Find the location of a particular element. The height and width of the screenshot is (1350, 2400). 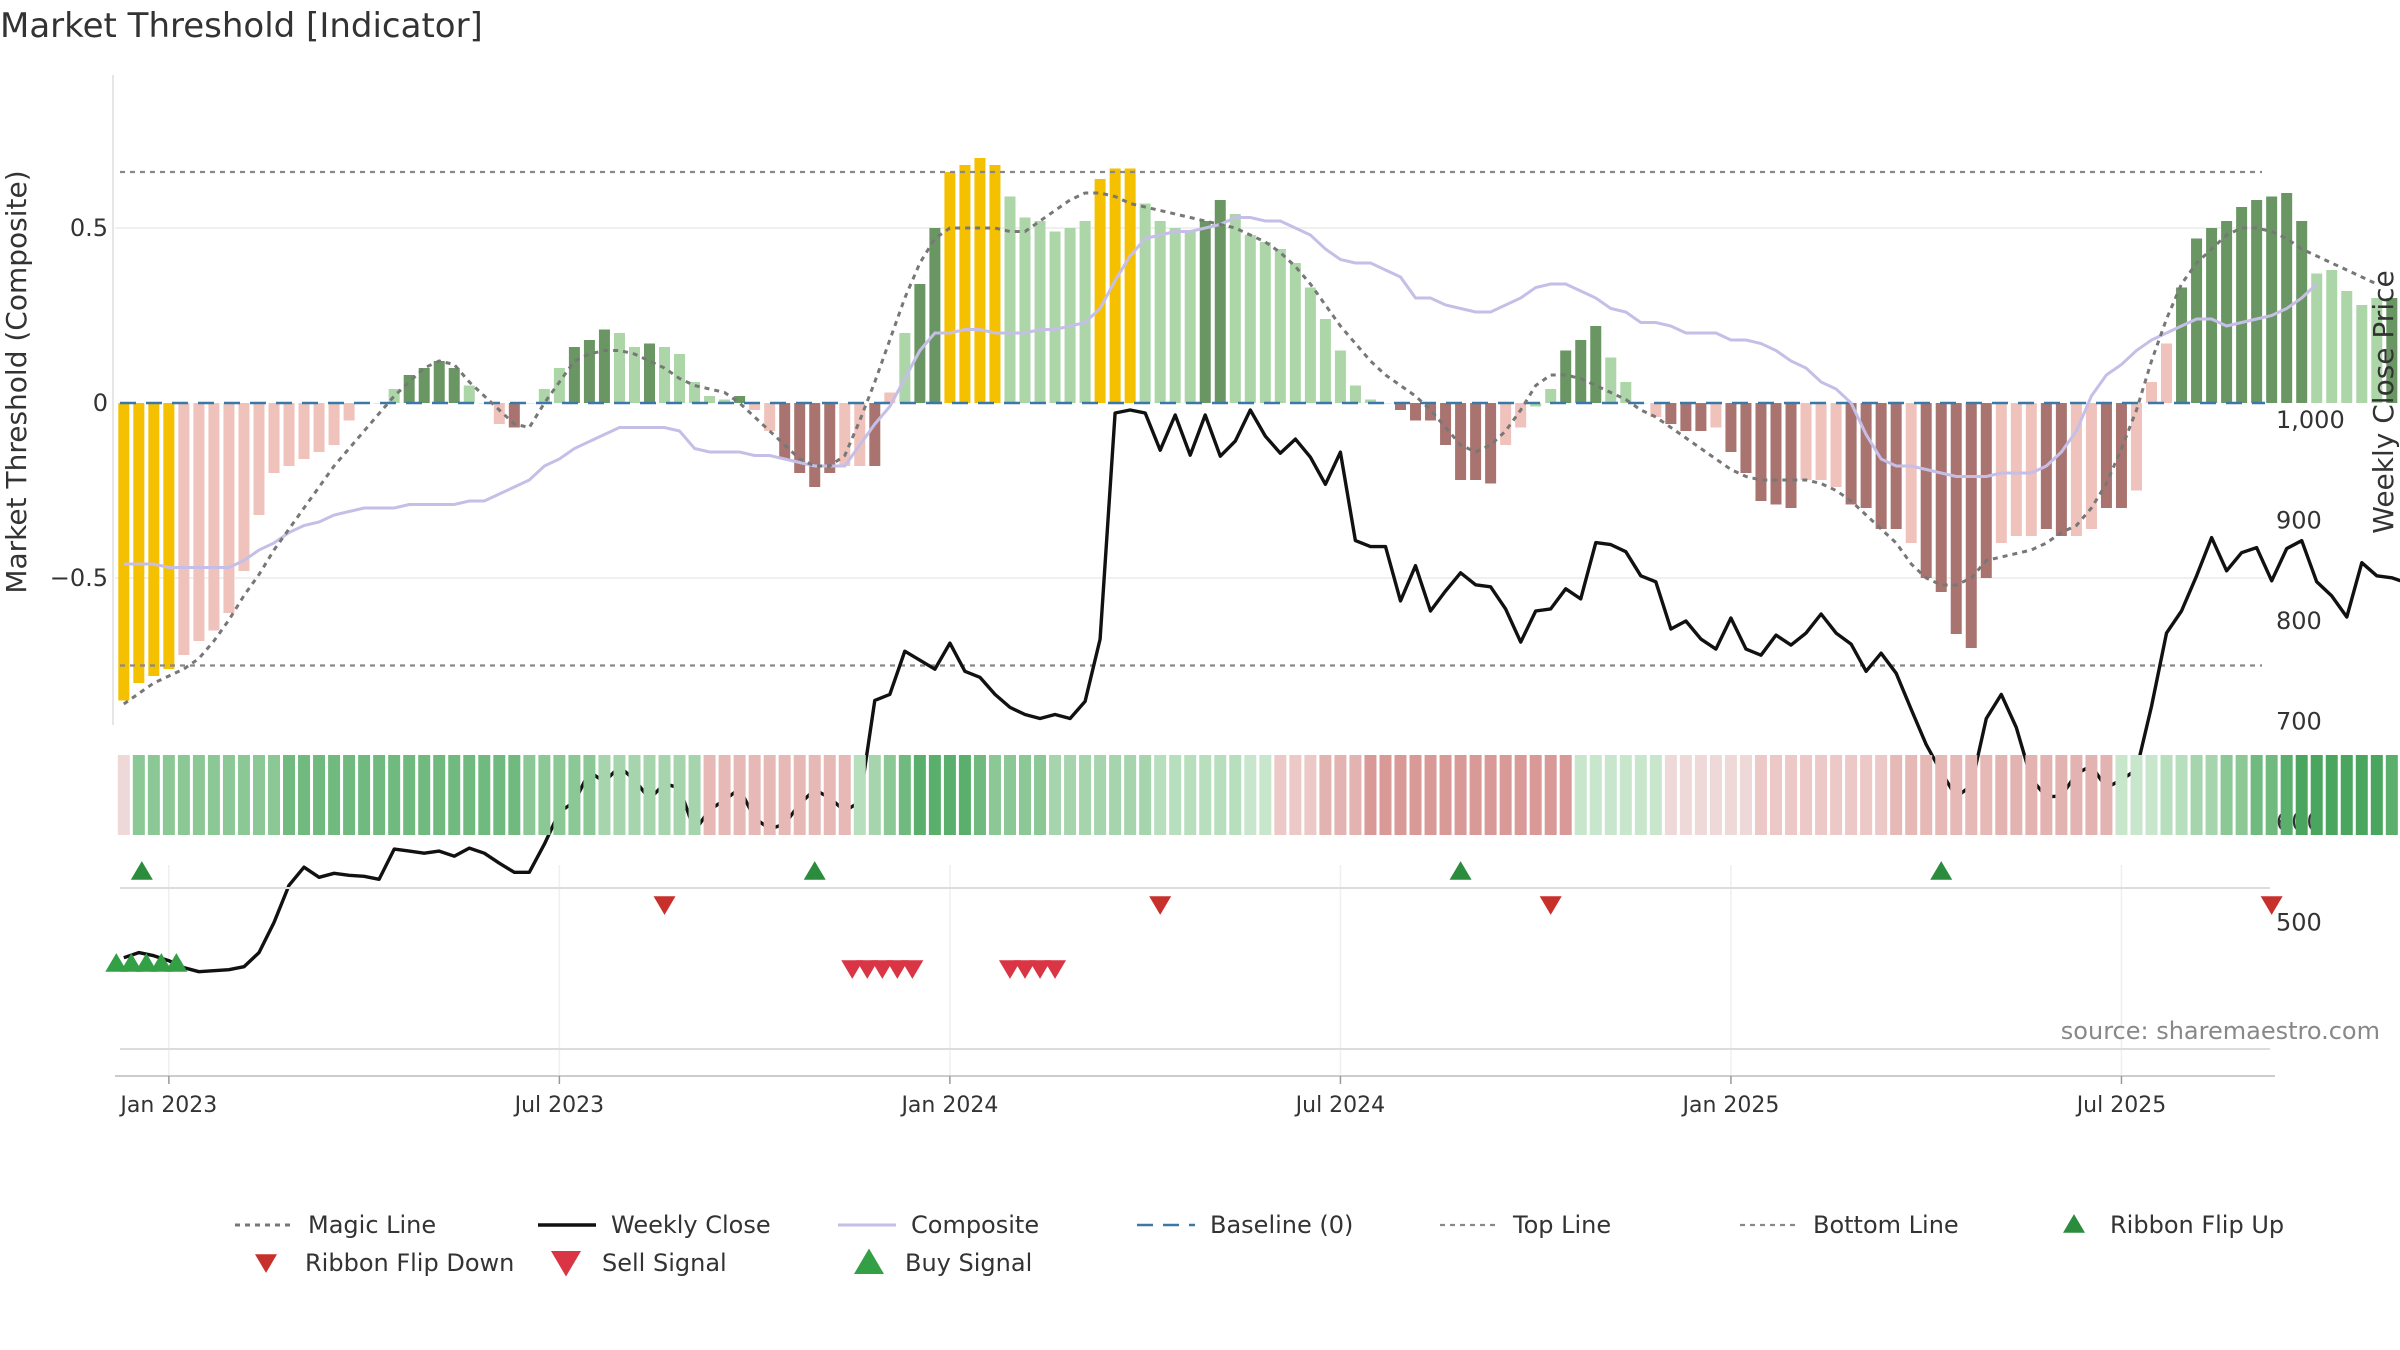

legend-symbol-flip-up is located at coordinates (2074, 1223).